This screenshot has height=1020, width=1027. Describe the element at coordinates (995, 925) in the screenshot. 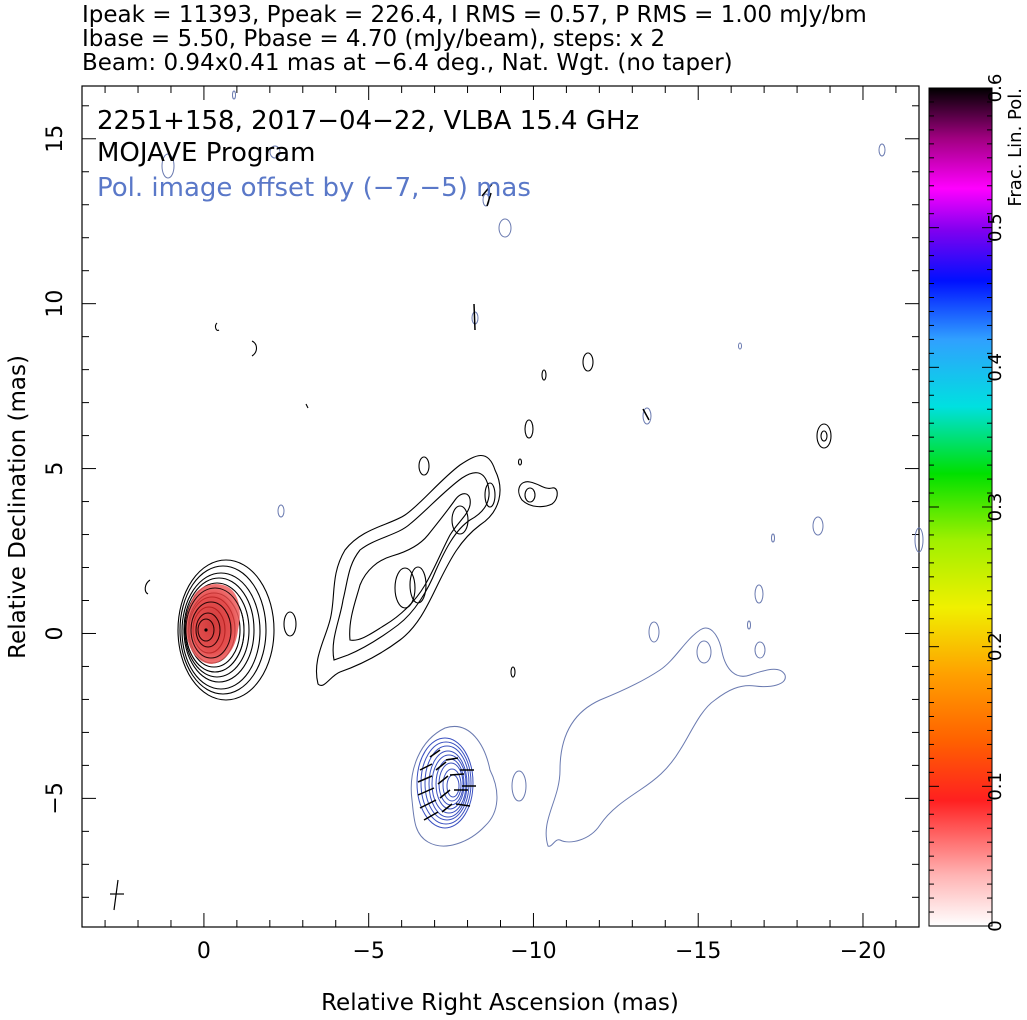

I see `colorbar-tick-label: 0` at that location.